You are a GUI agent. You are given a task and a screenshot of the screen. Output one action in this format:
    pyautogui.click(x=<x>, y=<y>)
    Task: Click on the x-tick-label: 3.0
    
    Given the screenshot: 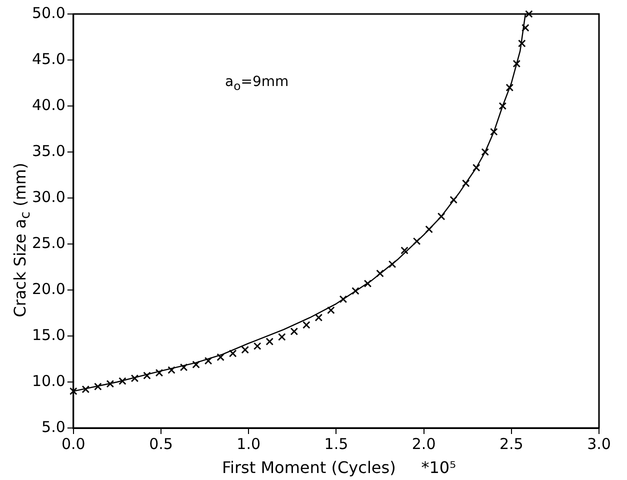 What is the action you would take?
    pyautogui.click(x=599, y=443)
    